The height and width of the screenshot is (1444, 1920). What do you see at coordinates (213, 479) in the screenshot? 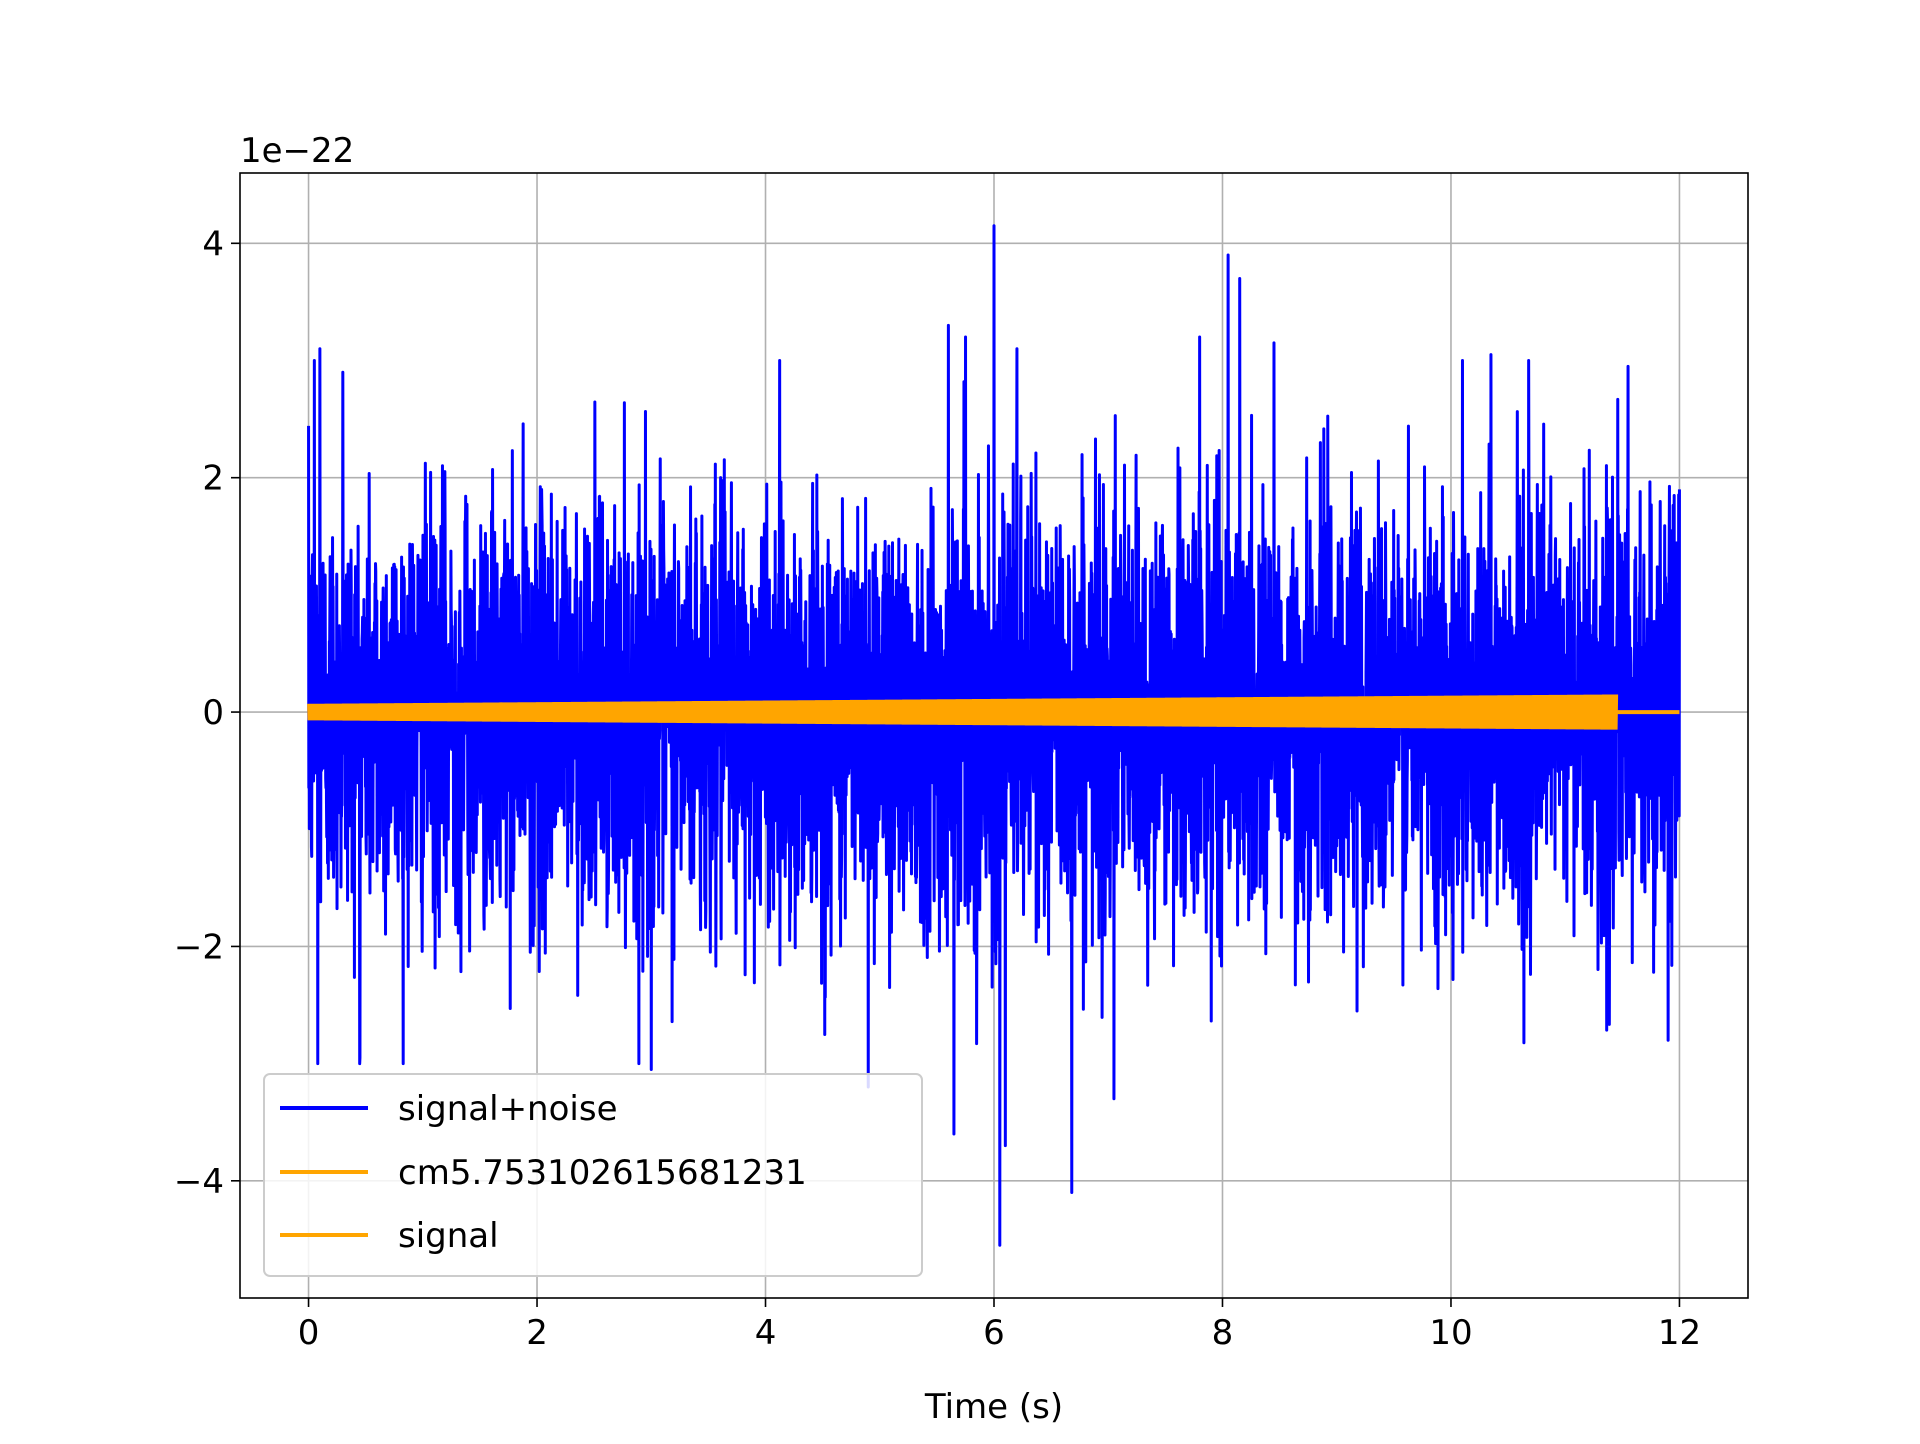
I see `y-tick-label: 2` at bounding box center [213, 479].